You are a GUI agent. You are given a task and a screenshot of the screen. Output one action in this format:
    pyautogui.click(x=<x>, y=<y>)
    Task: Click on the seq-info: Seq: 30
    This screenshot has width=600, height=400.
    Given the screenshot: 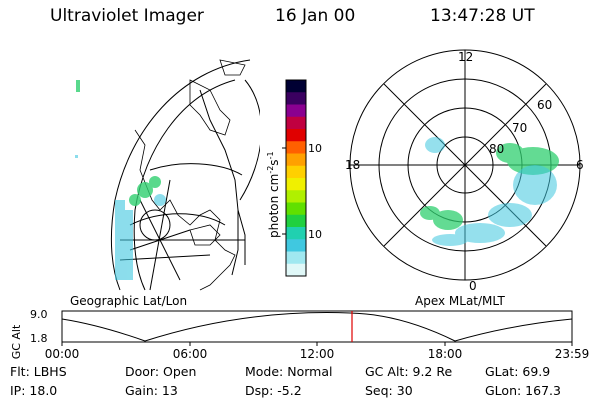 What is the action you would take?
    pyautogui.click(x=389, y=390)
    